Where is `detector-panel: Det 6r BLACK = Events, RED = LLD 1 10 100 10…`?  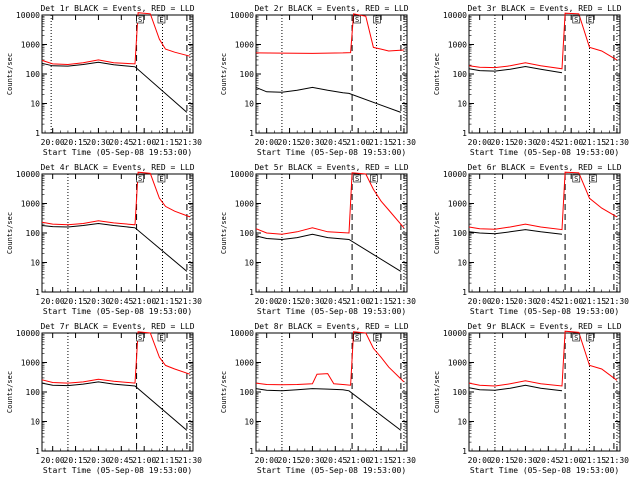 detector-panel: Det 6r BLACK = Events, RED = LLD 1 10 100 10… is located at coordinates (531, 239).